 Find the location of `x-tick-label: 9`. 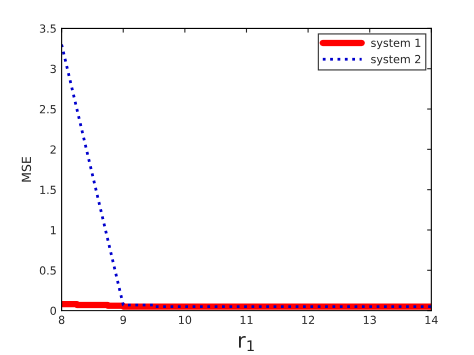

x-tick-label: 9 is located at coordinates (123, 320).